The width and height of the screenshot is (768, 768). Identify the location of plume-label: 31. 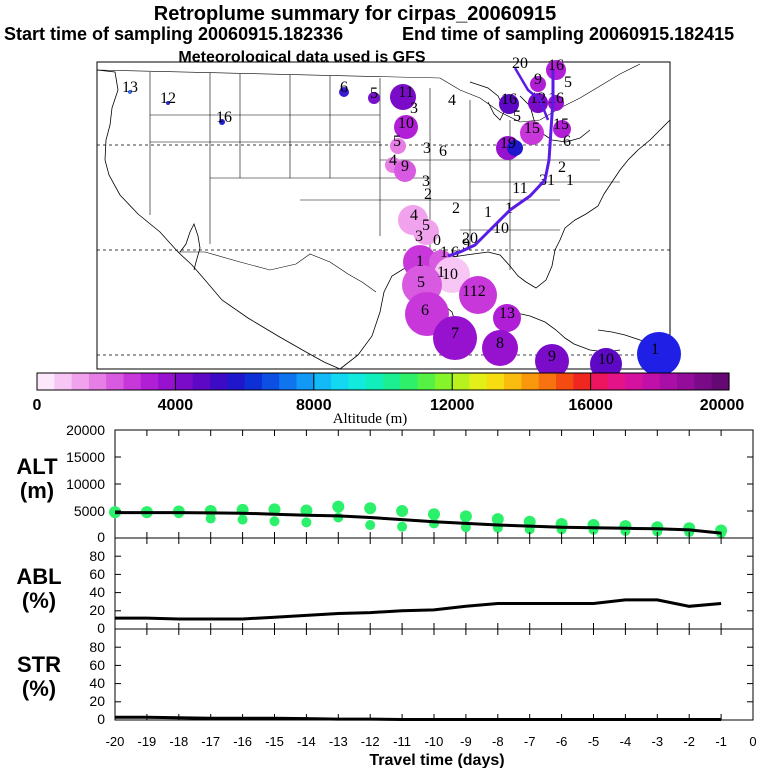
(547, 180).